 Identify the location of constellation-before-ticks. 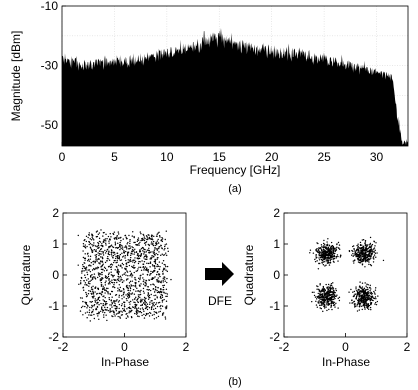
(124, 275).